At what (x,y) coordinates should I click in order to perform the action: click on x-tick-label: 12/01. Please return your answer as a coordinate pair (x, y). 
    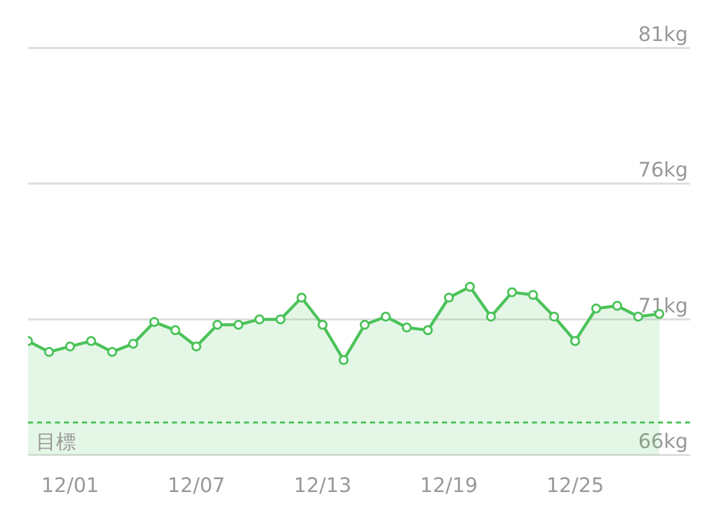
    Looking at the image, I should click on (70, 485).